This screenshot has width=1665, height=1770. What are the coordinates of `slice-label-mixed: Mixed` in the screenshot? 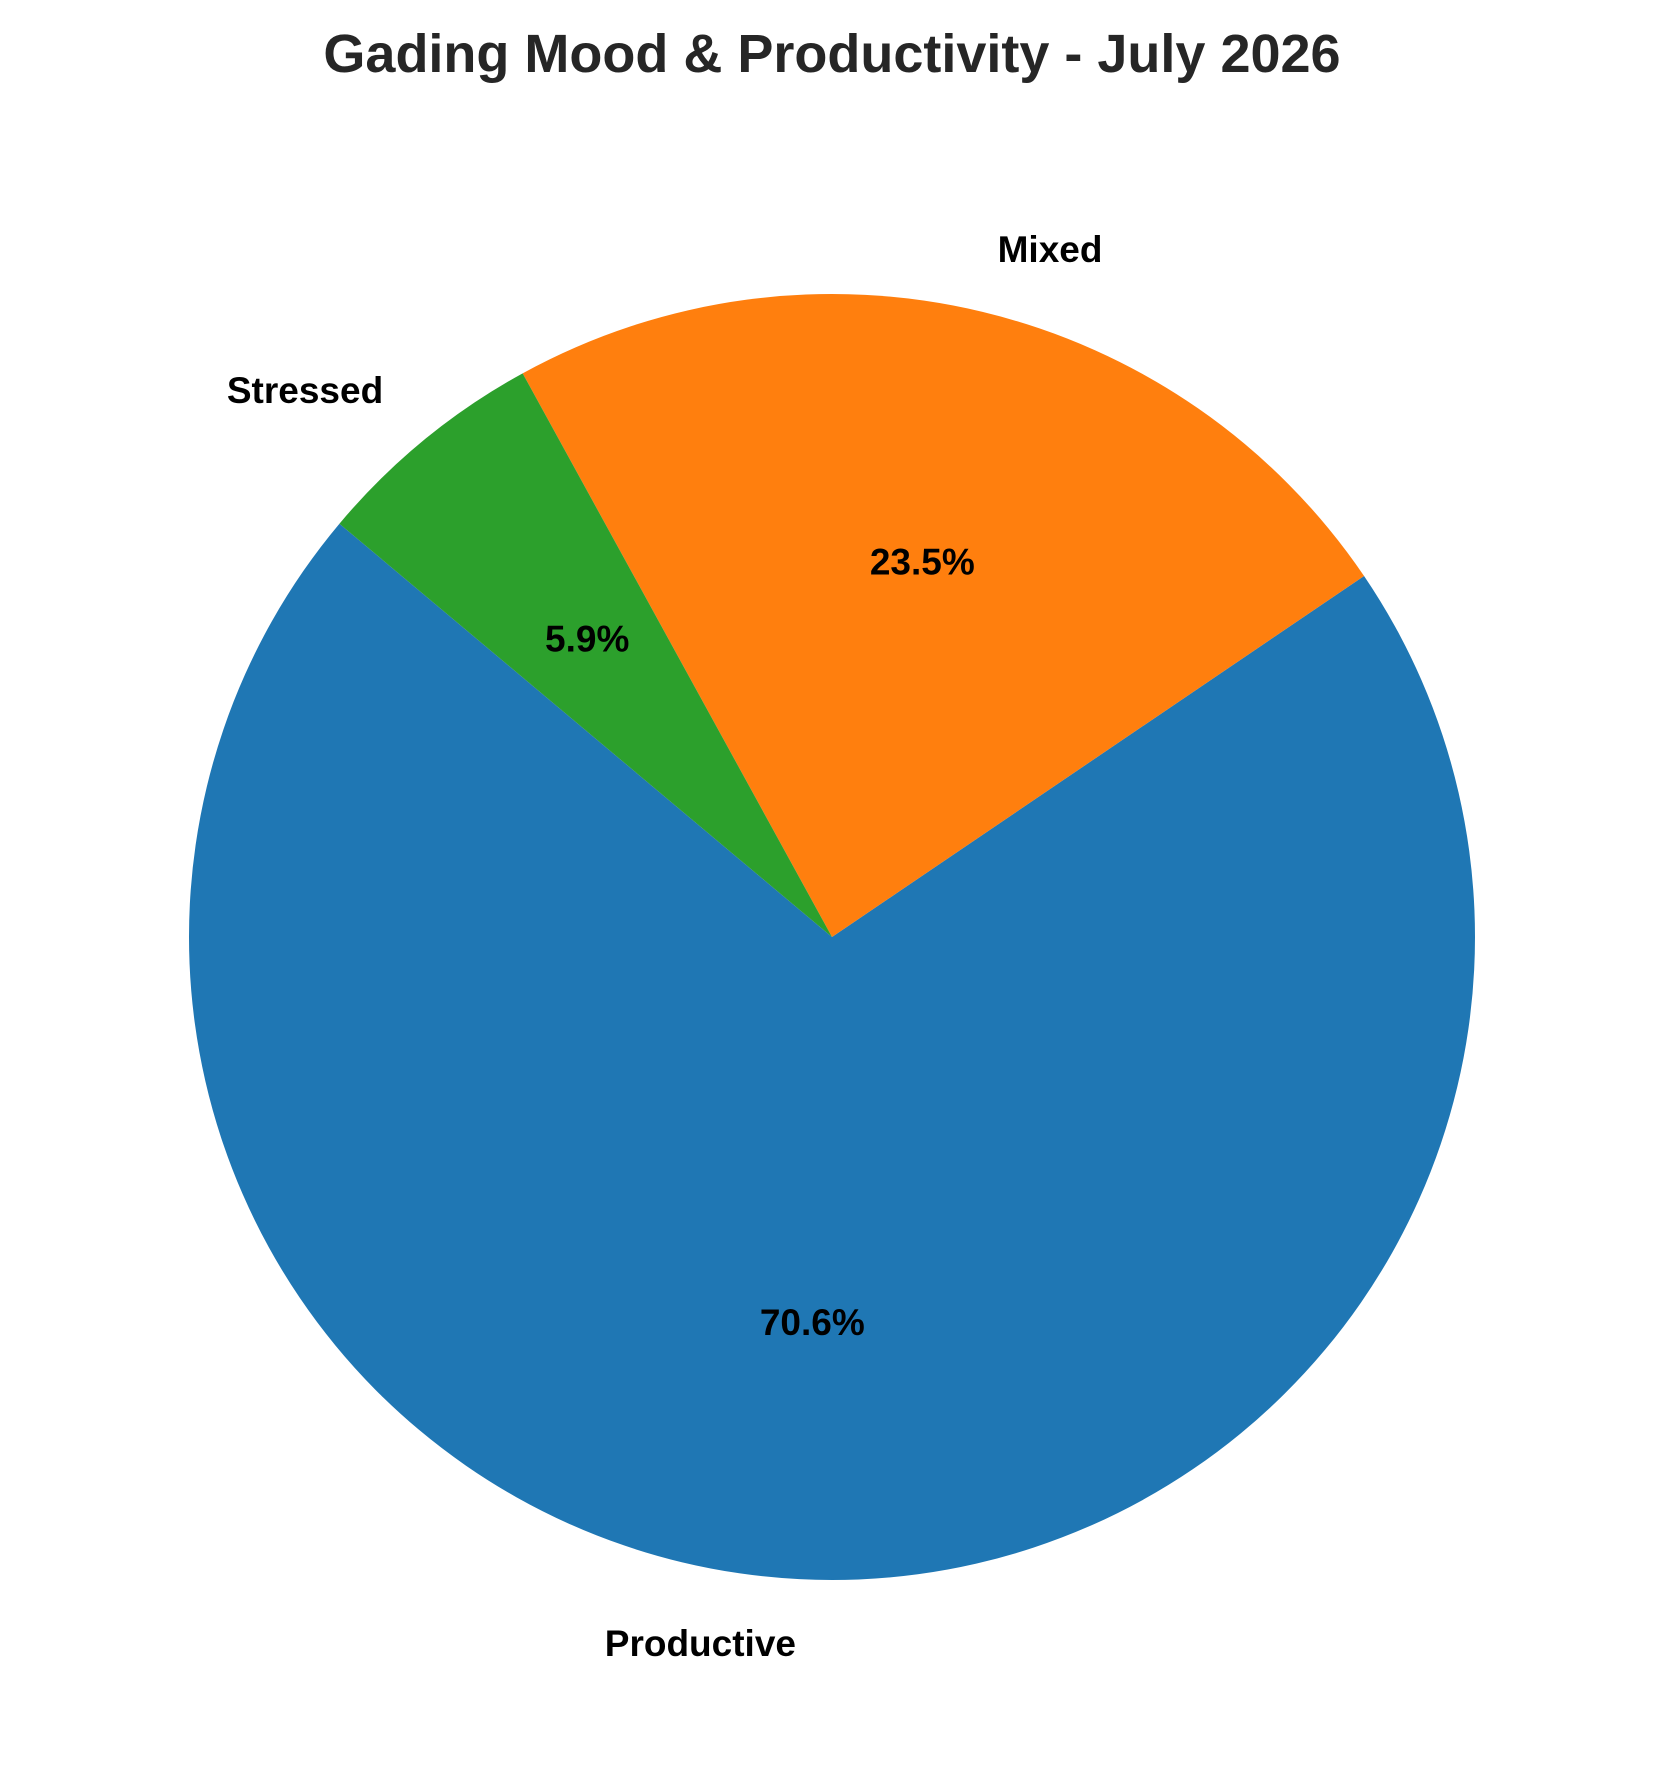 It's located at (1050, 249).